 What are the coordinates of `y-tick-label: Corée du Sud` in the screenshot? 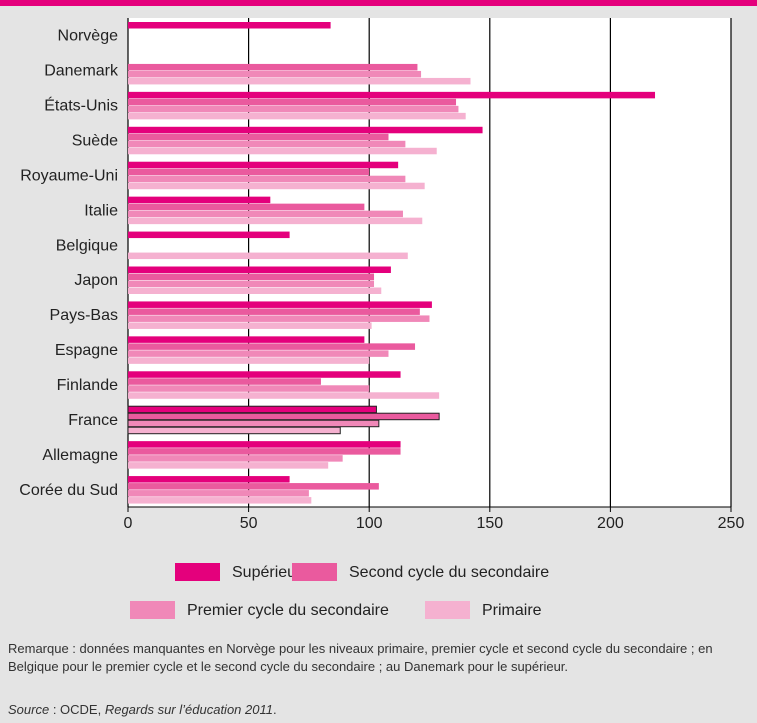 It's located at (68, 490).